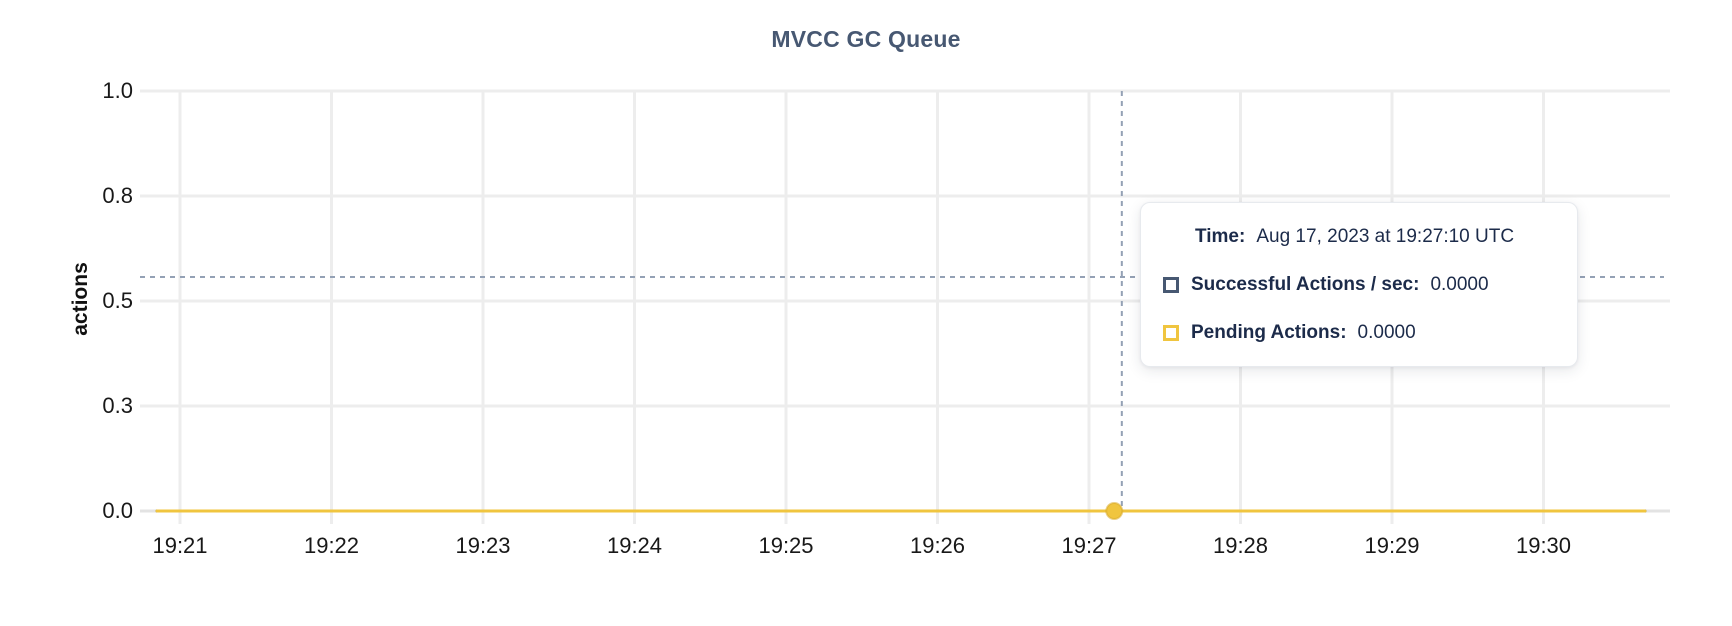 The image size is (1732, 626). What do you see at coordinates (634, 545) in the screenshot?
I see `x-tick-label: 19:24` at bounding box center [634, 545].